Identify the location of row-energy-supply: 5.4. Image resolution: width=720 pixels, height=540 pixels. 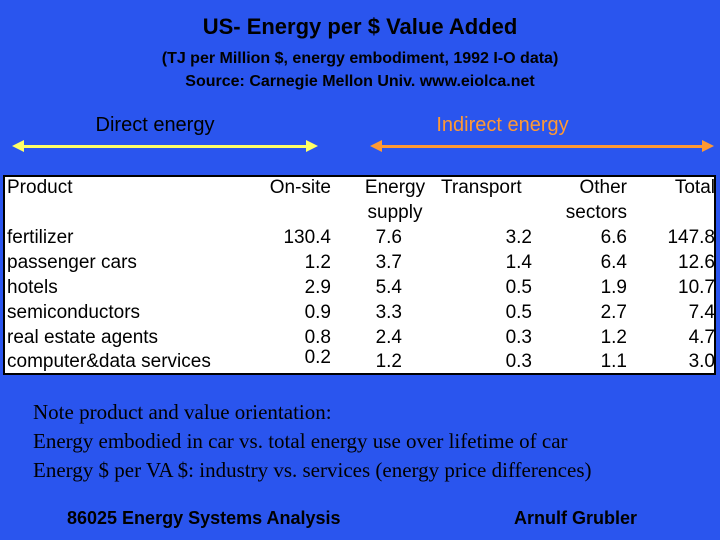
(388, 287).